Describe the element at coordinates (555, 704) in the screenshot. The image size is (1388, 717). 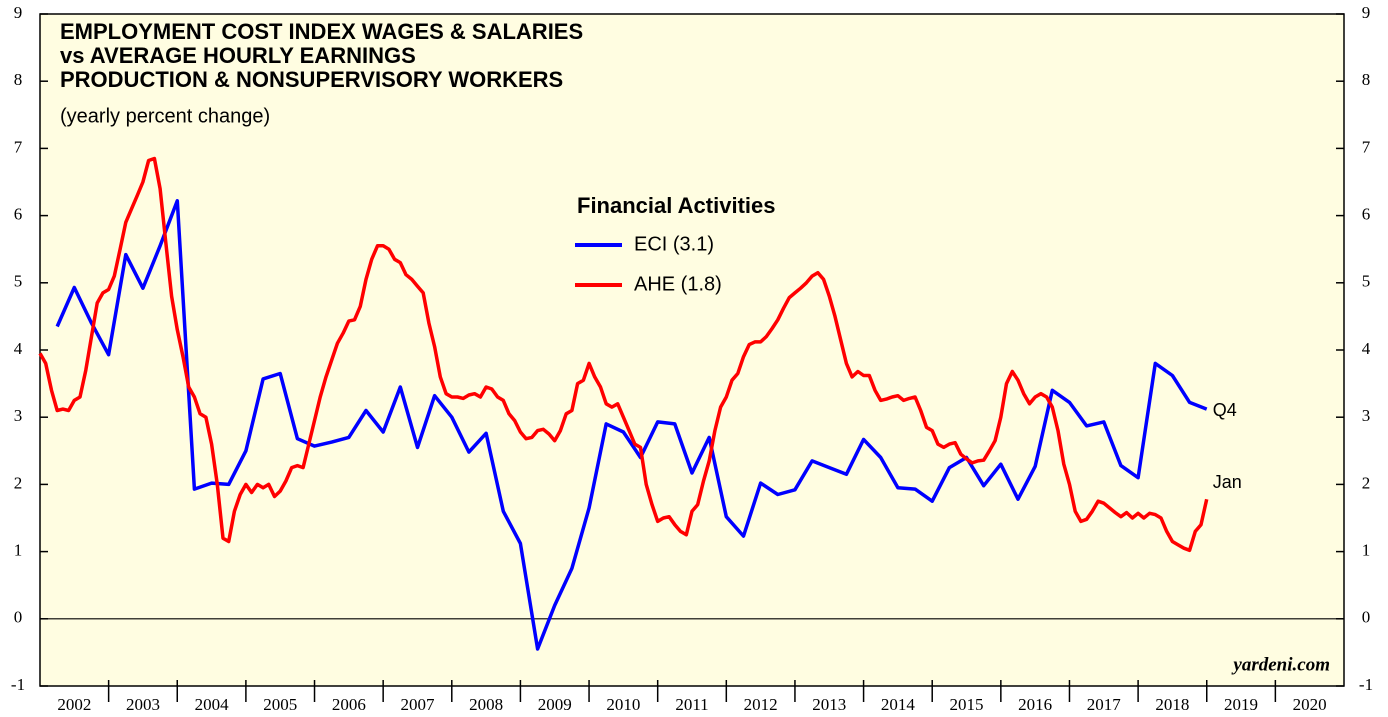
I see `x-tick-label: 2009` at that location.